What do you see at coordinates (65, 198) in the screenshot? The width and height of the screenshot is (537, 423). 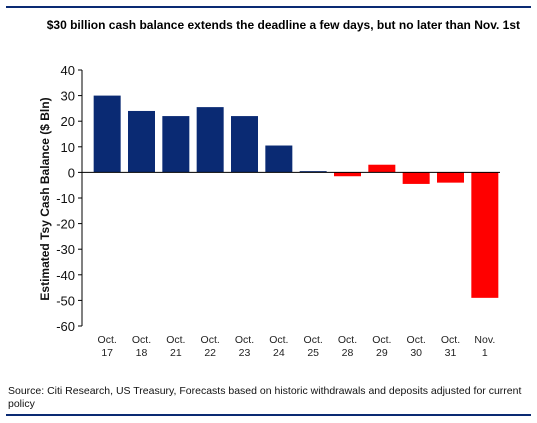 I see `y-tick-label: -10` at bounding box center [65, 198].